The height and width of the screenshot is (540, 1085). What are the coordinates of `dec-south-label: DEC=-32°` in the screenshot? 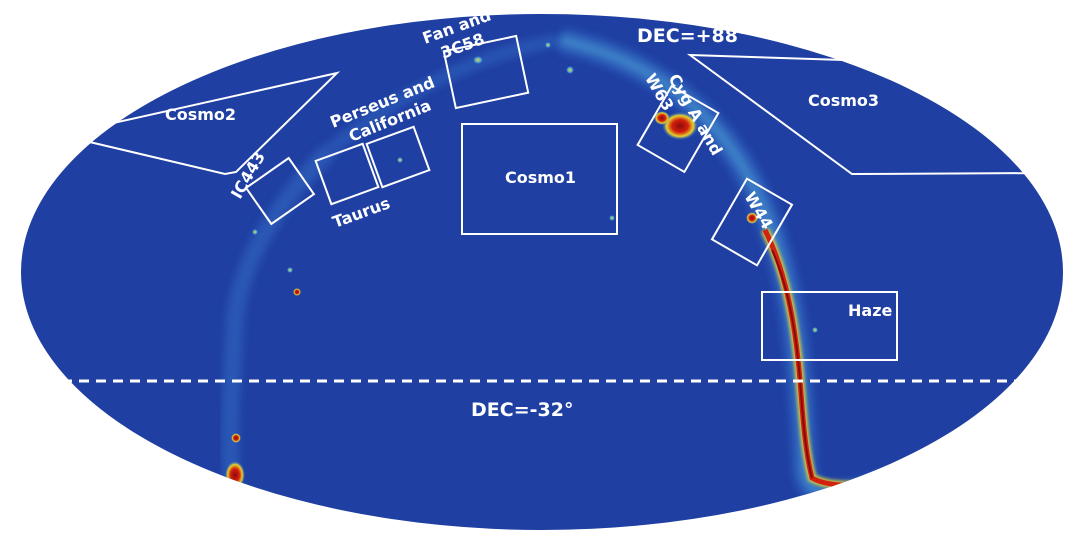 It's located at (522, 410).